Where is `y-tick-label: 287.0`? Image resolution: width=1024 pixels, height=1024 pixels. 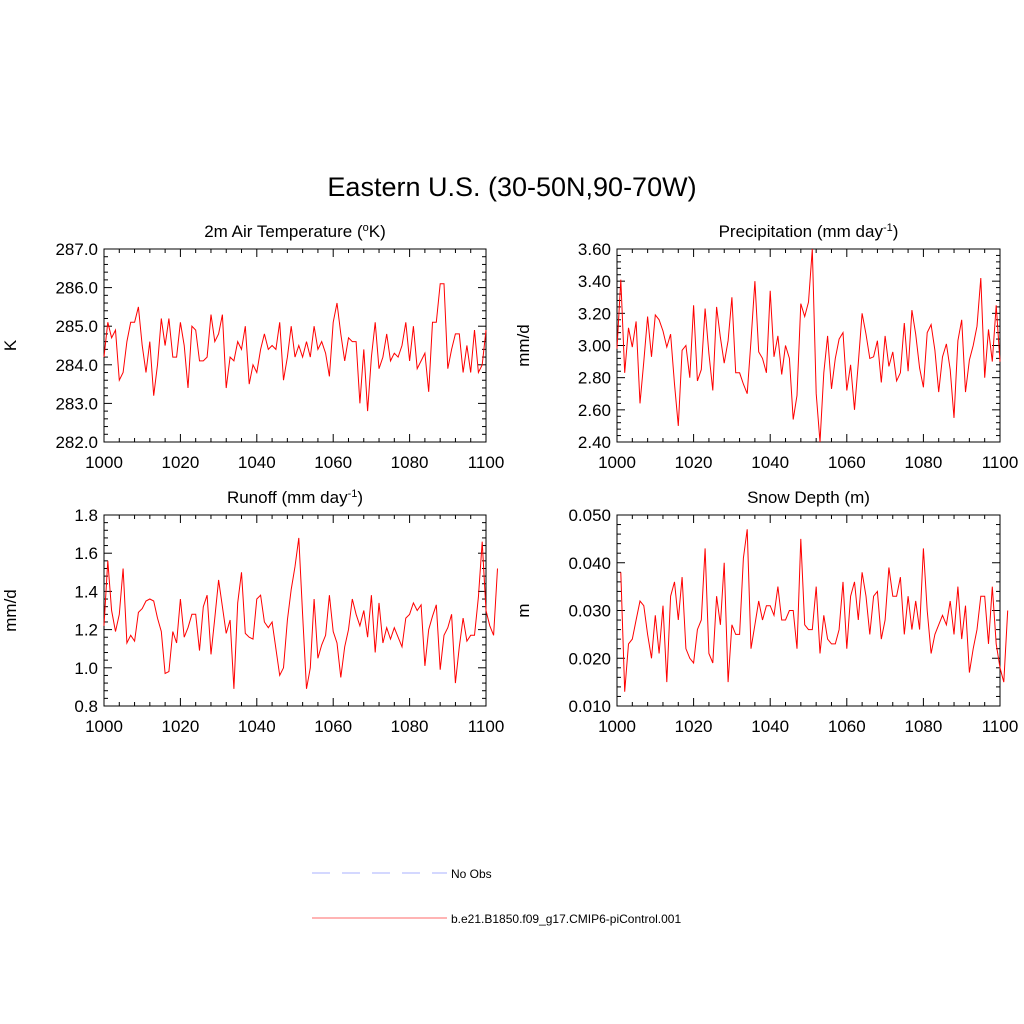 y-tick-label: 287.0 is located at coordinates (76, 249).